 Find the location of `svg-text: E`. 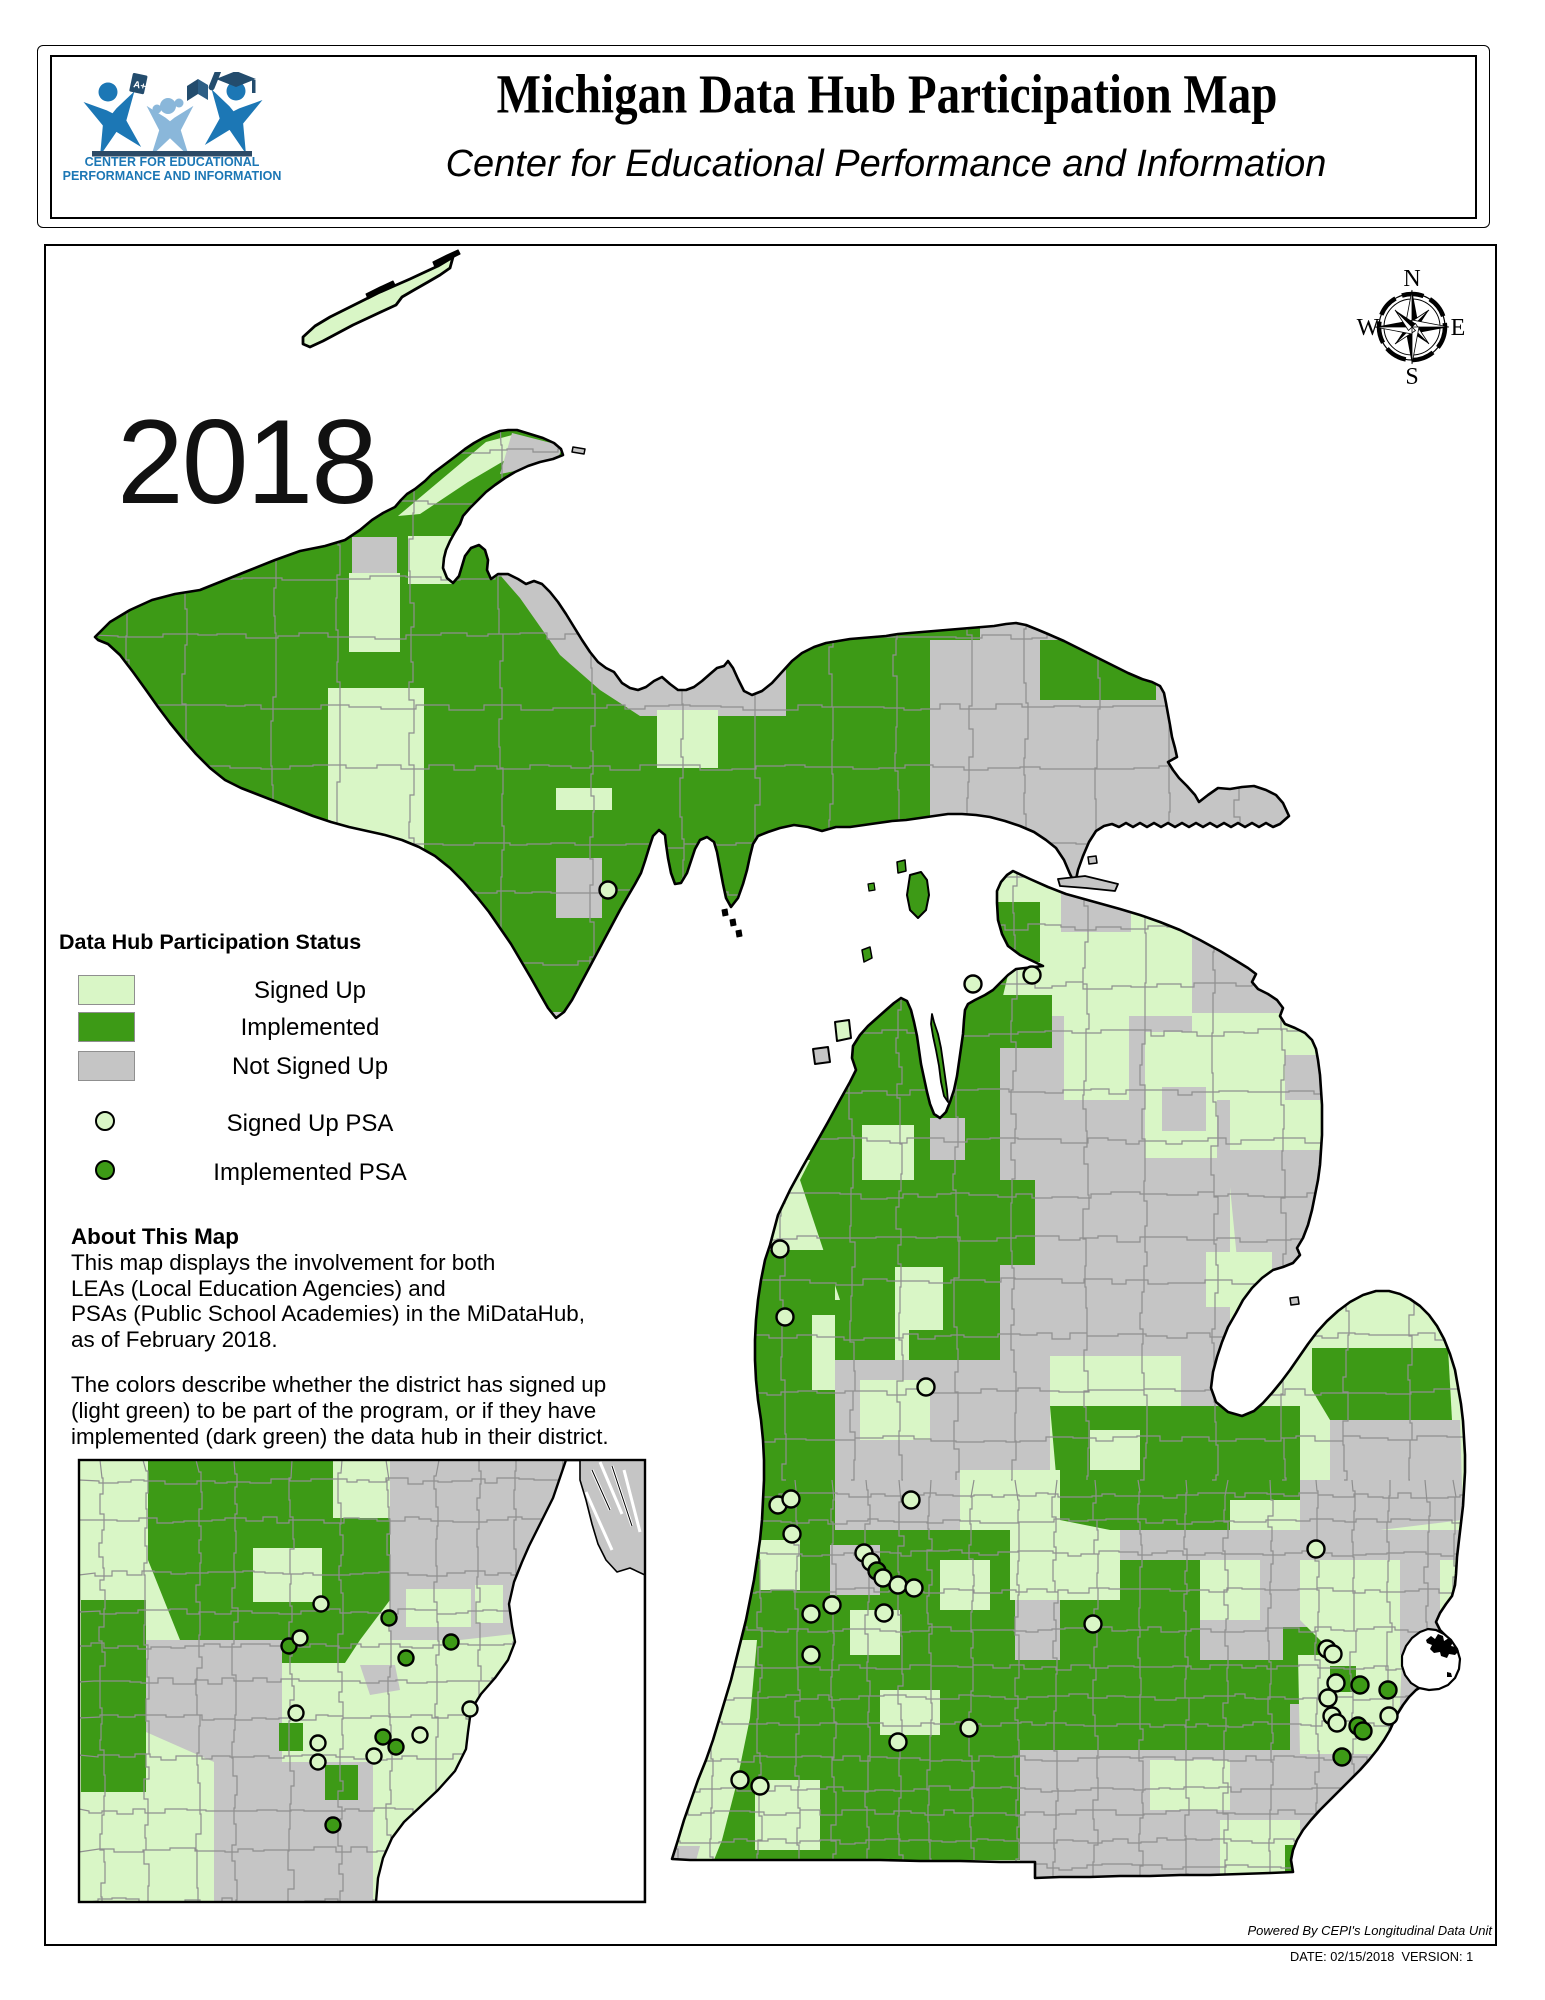

svg-text: E is located at coordinates (1458, 328).